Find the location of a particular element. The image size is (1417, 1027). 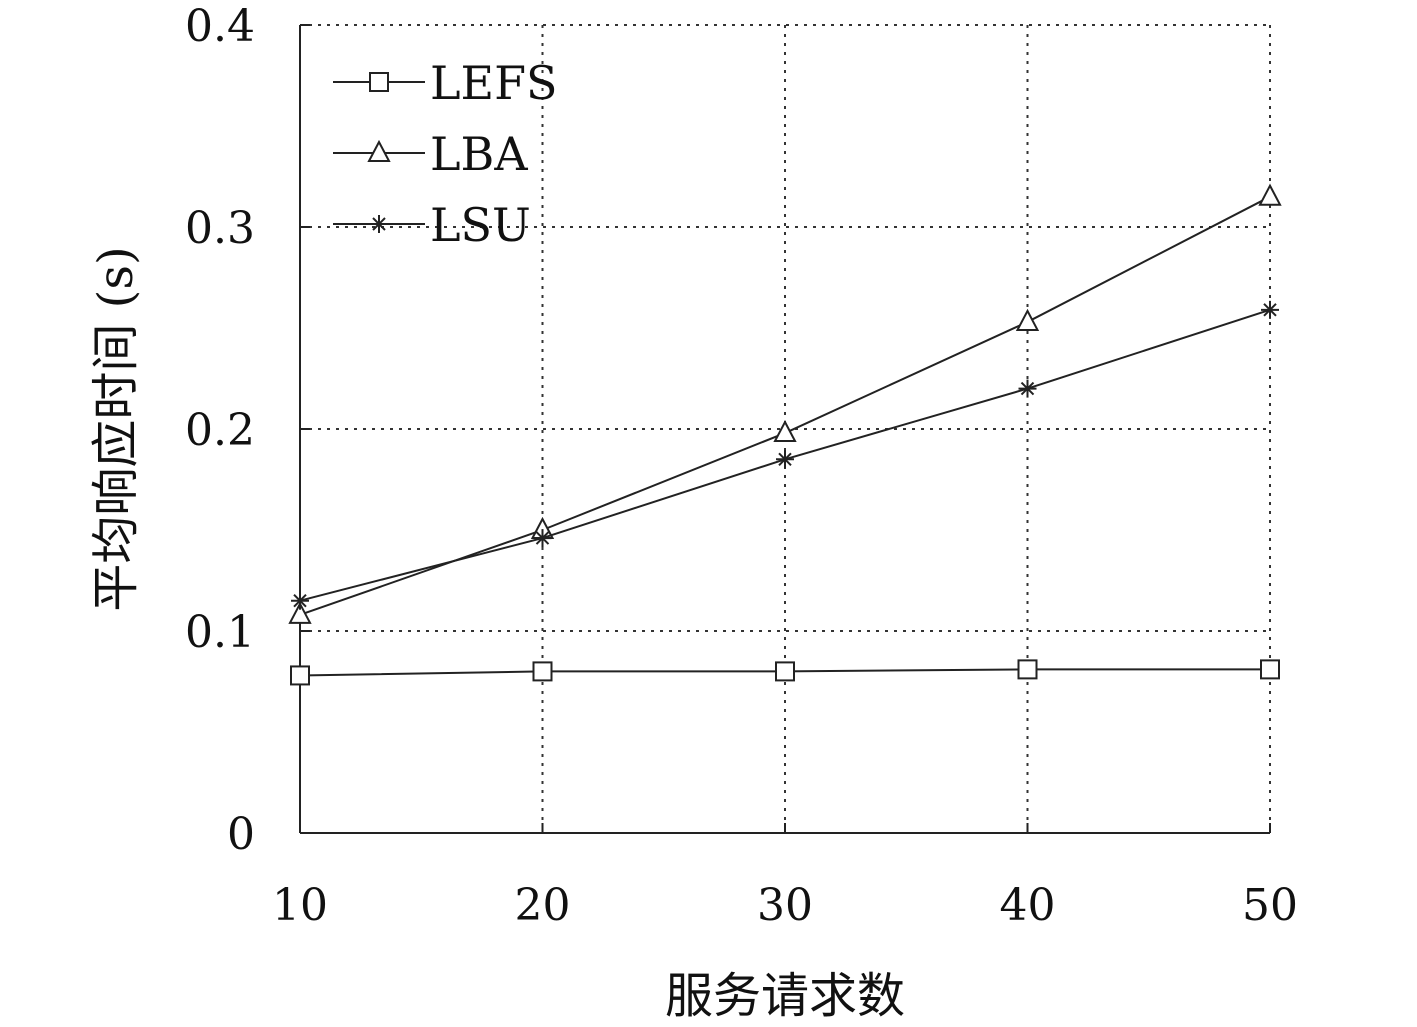

legend-item-lba: LBA is located at coordinates (430, 154).